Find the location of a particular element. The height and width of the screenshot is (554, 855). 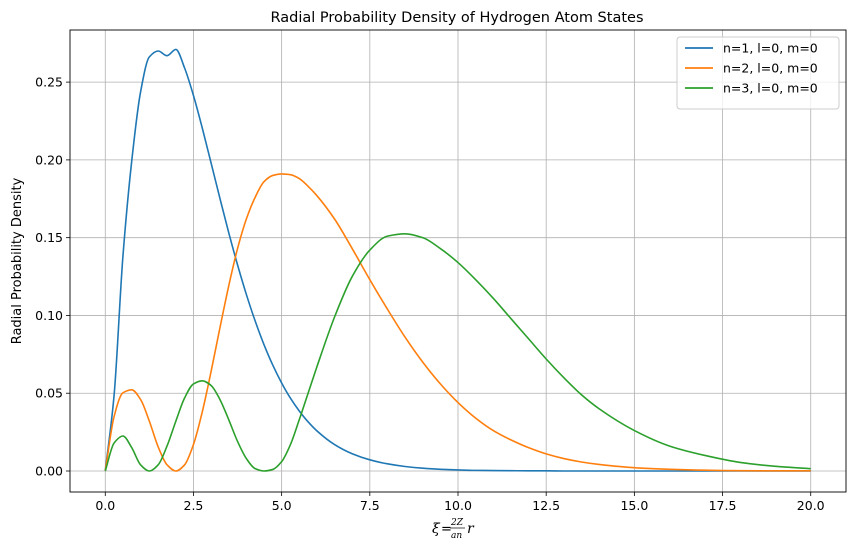

x-tick-label: 12.5 is located at coordinates (546, 505).